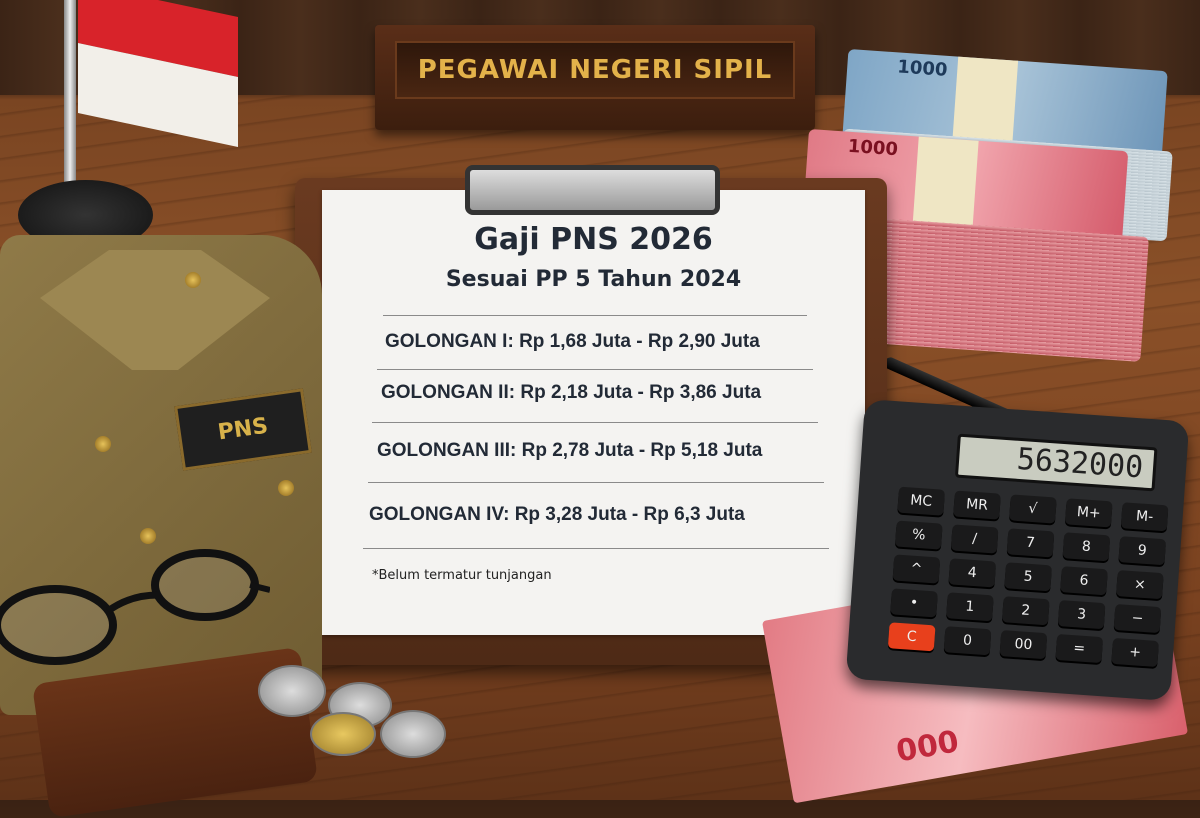  What do you see at coordinates (1084, 581) in the screenshot?
I see `calculator-key: 6` at bounding box center [1084, 581].